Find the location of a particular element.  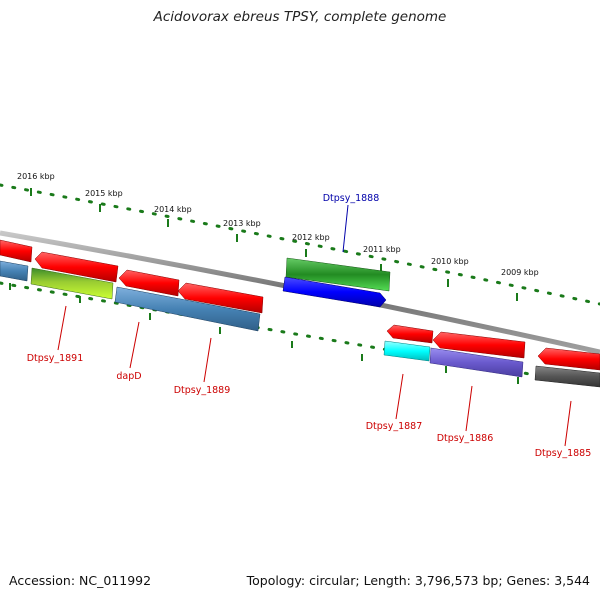

accession-text: Accession: NC_011992 is located at coordinates (80, 580).